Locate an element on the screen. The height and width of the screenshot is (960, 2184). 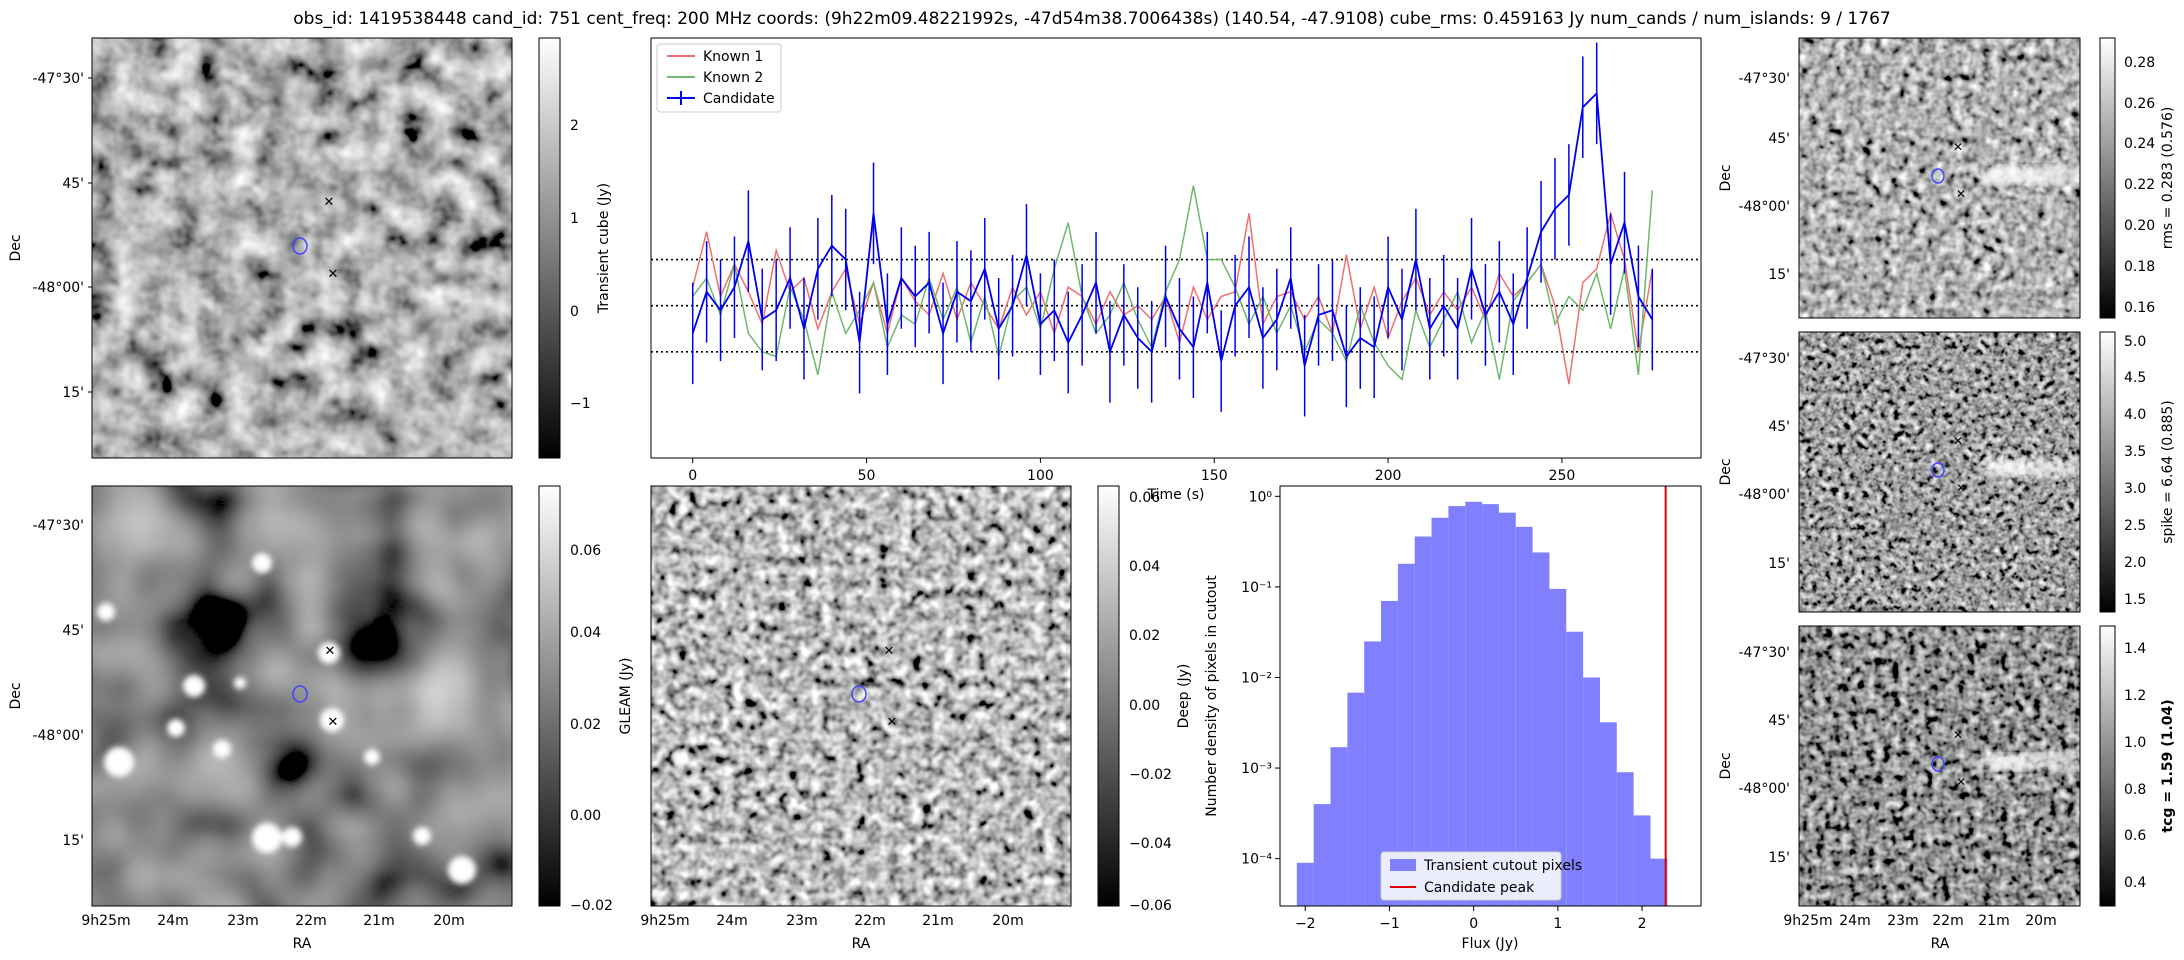
colorbar-tick: 1.5 is located at coordinates (2135, 600).